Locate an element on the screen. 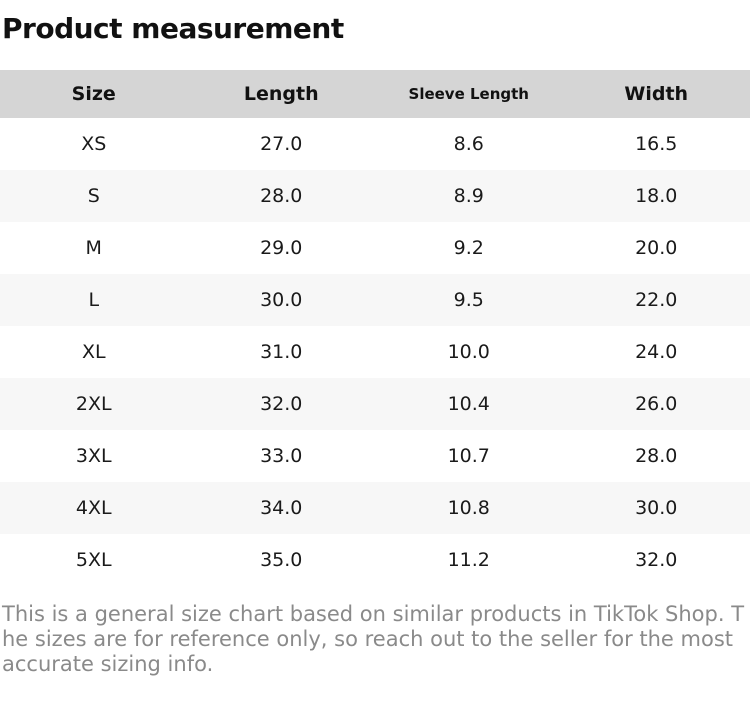 The width and height of the screenshot is (750, 718). size-cell: XL is located at coordinates (94, 352).